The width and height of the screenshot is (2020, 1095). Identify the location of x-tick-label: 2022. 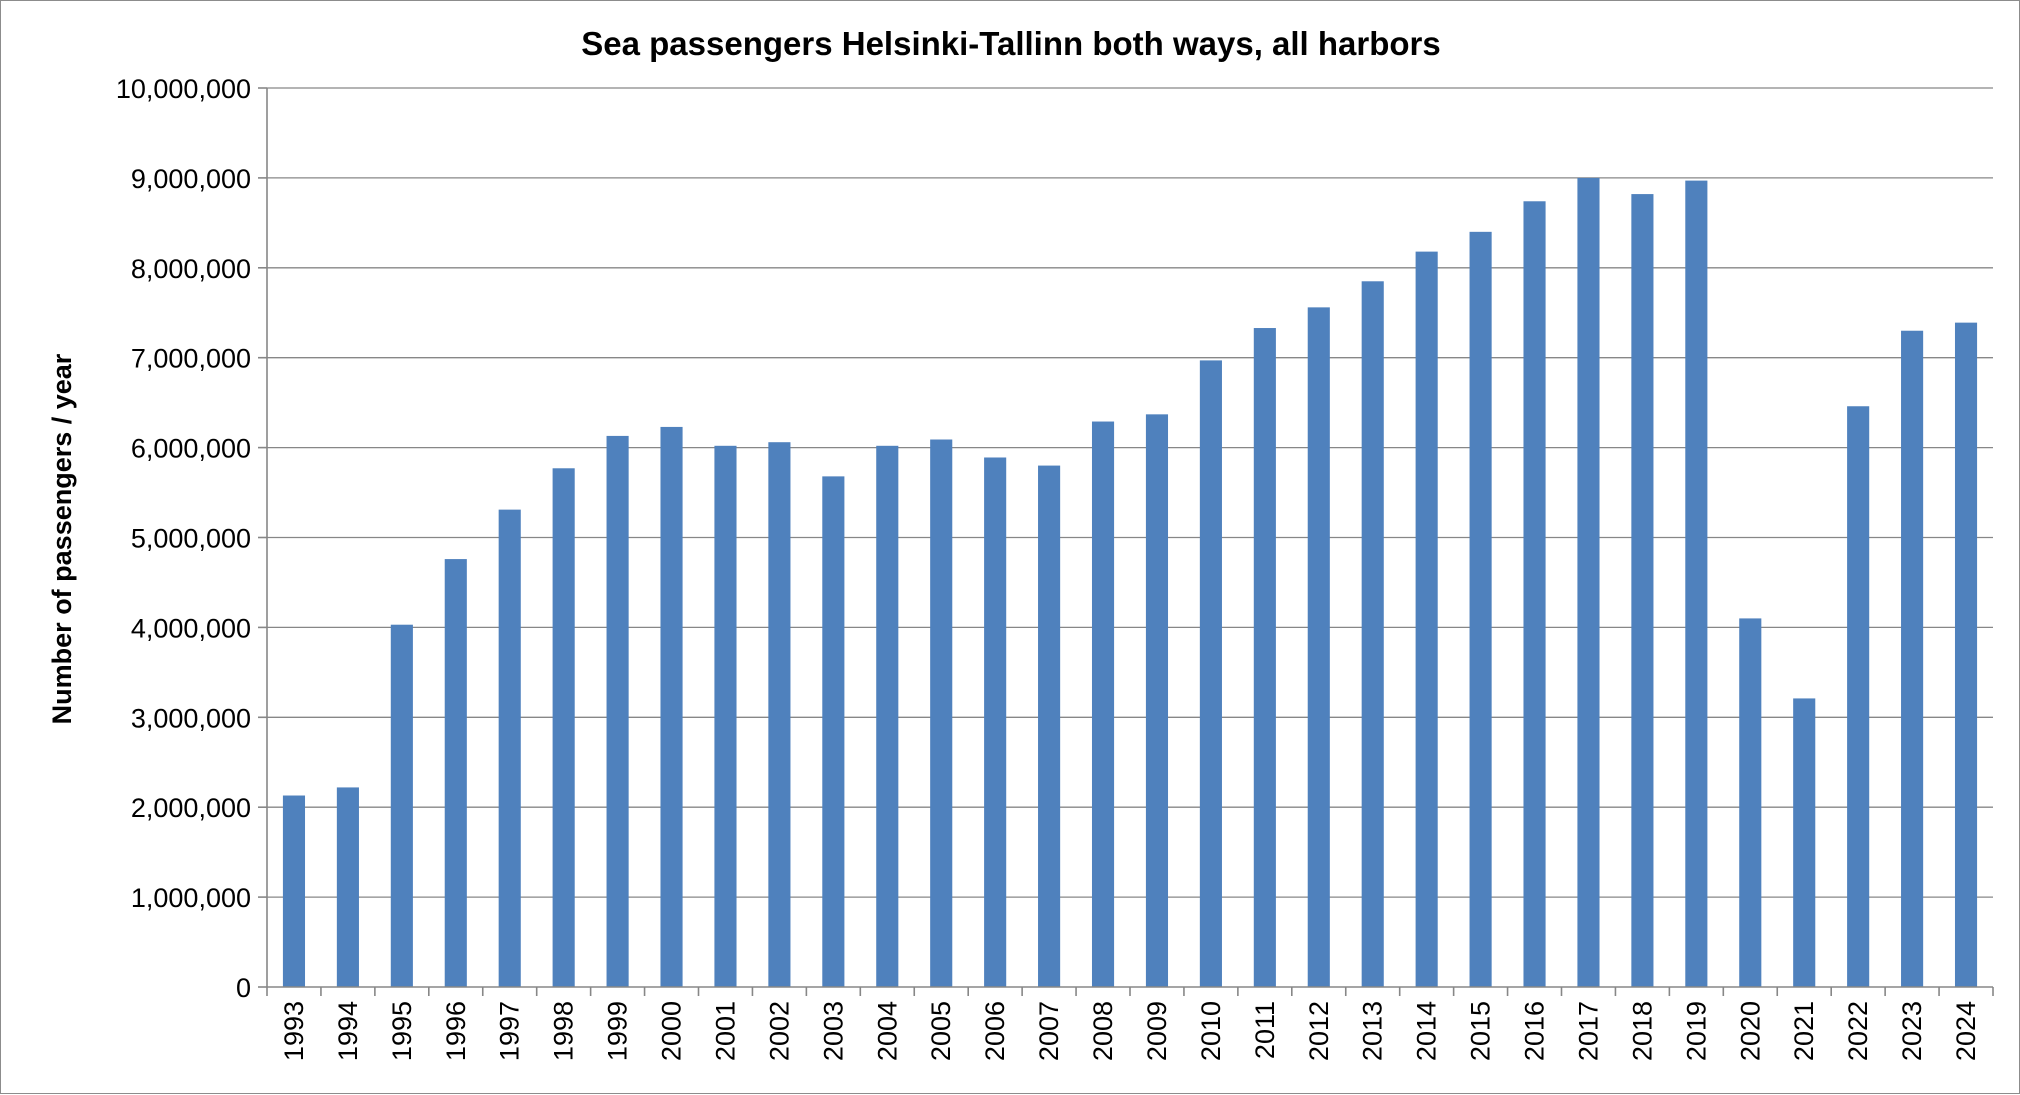
(1858, 1031).